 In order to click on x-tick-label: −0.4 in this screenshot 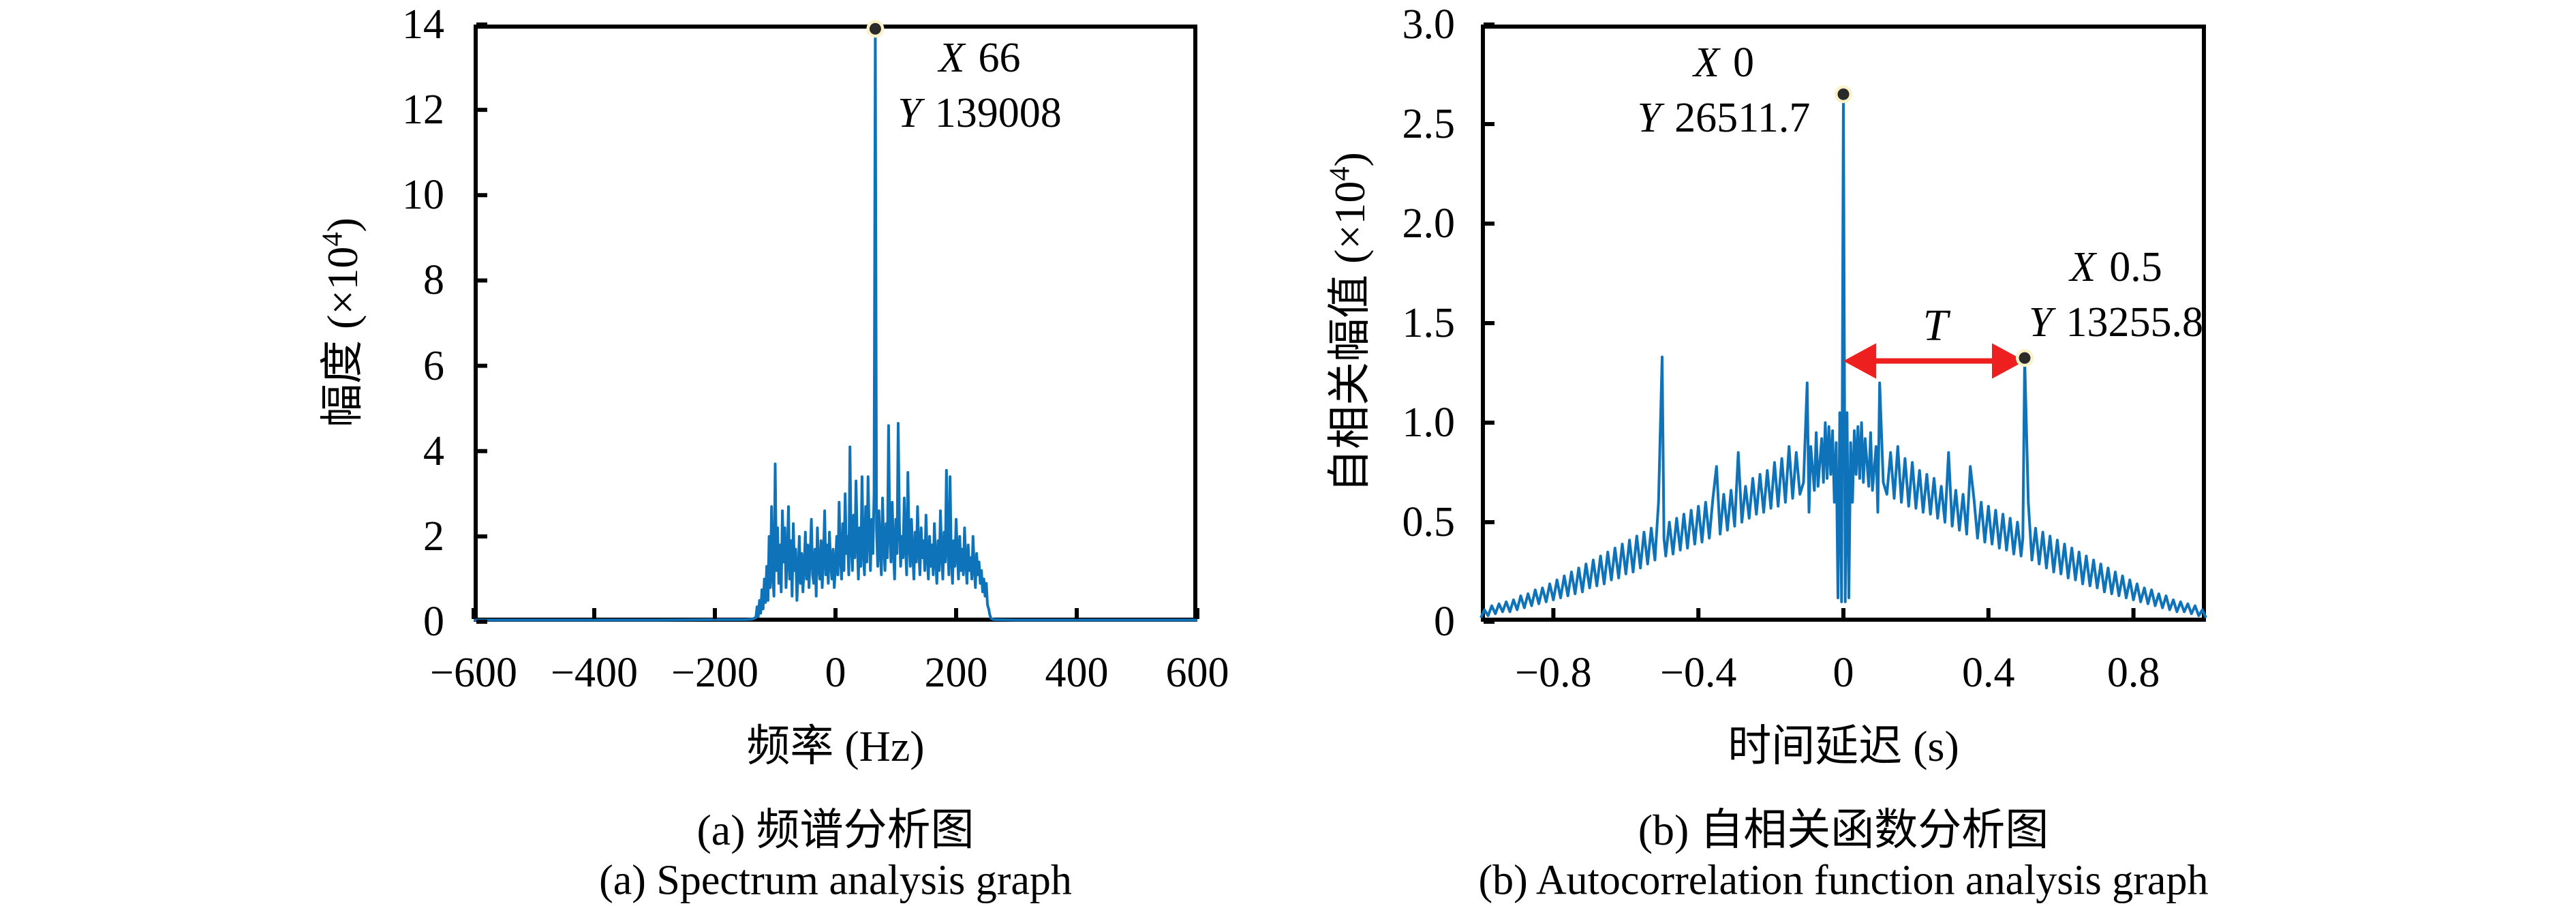, I will do `click(1698, 673)`.